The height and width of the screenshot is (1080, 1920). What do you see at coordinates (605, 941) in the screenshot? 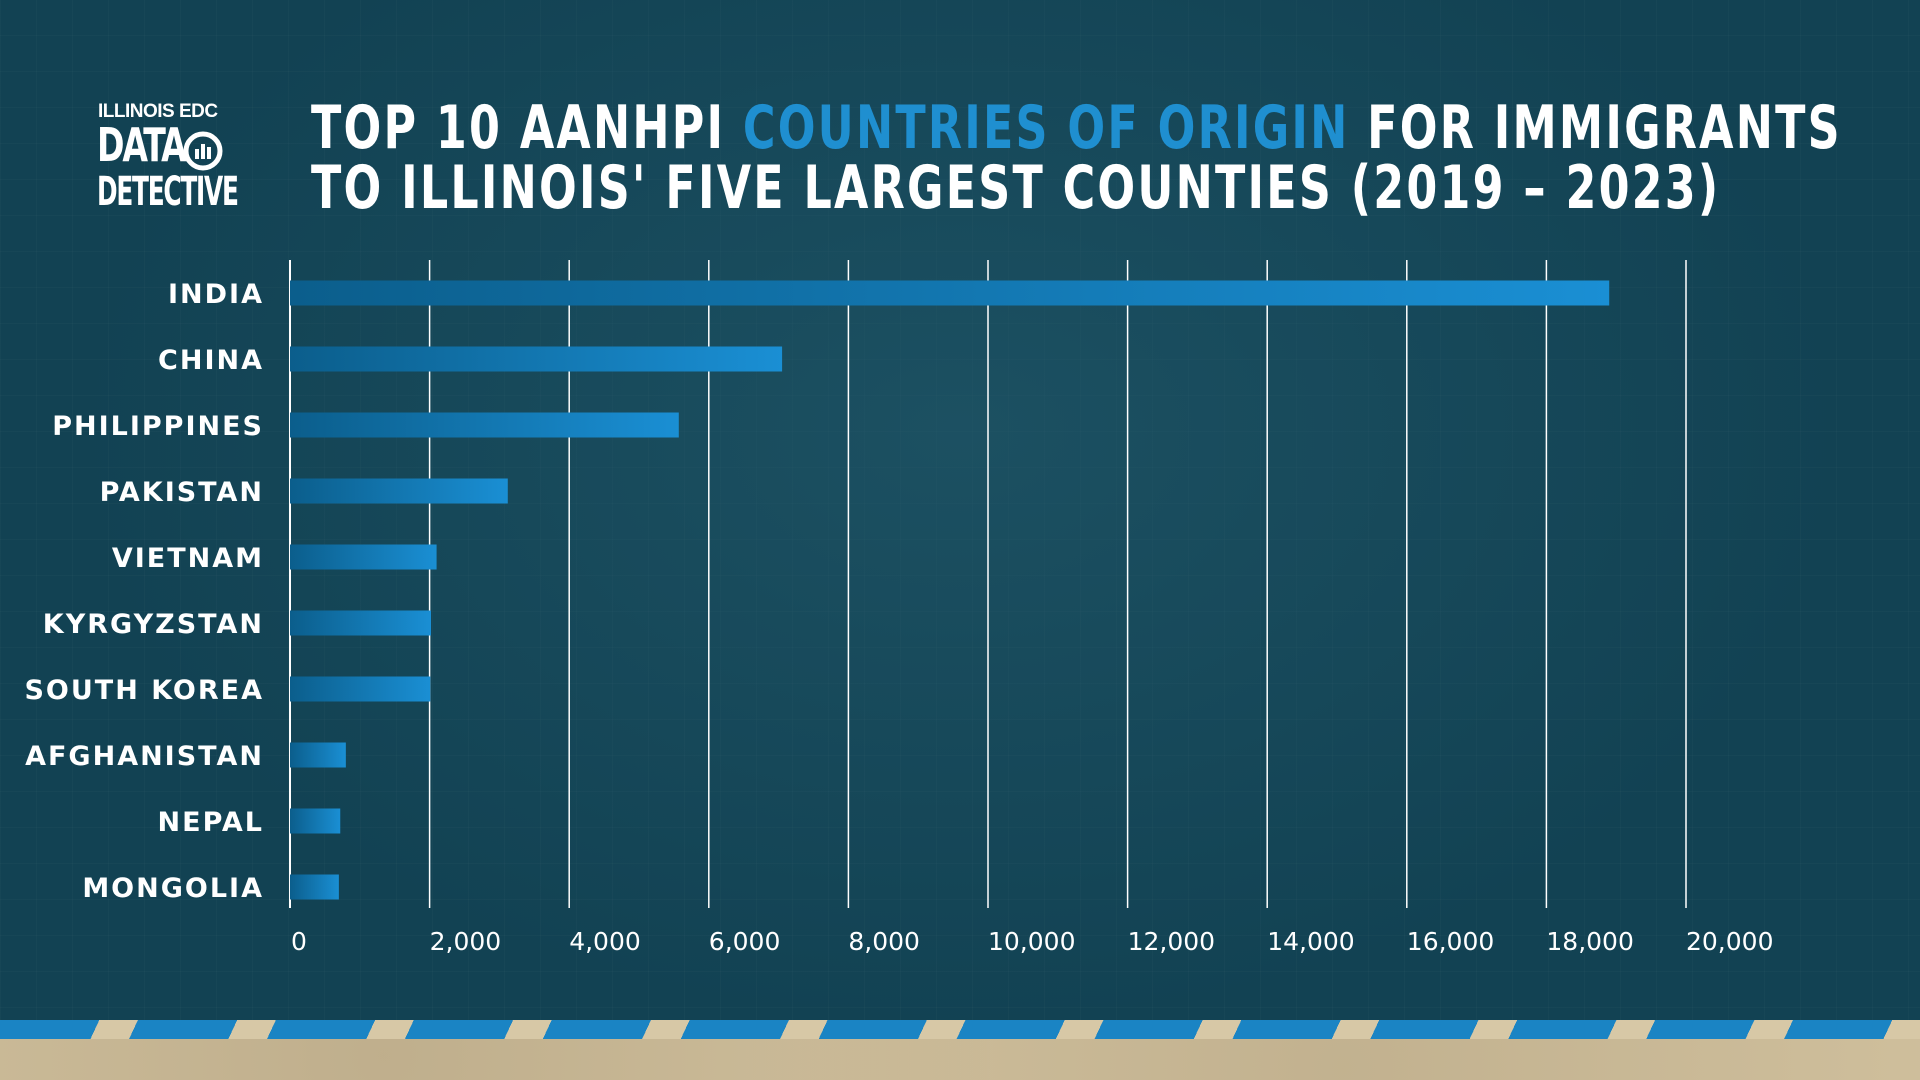
I see `x-tick-label: 4,000` at bounding box center [605, 941].